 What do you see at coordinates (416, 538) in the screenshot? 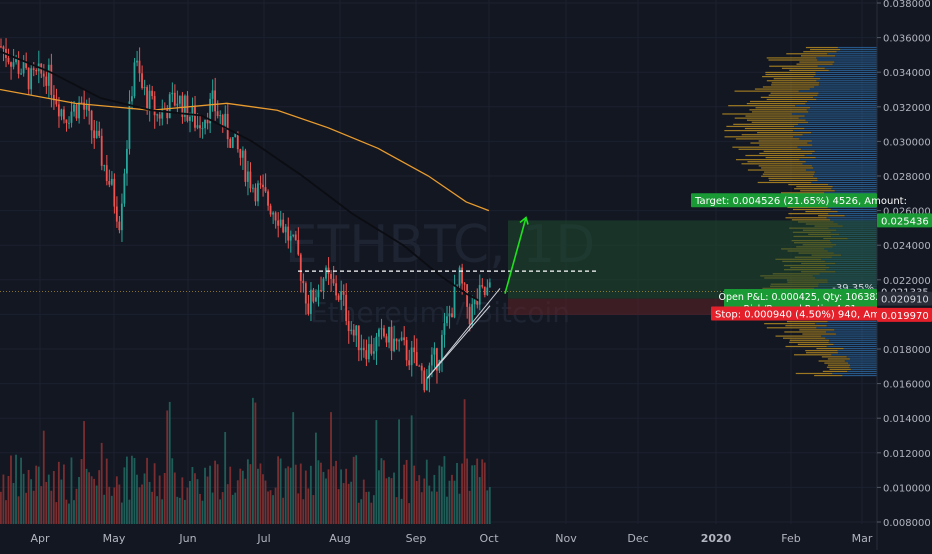
I see `time-tick-label: Sep` at bounding box center [416, 538].